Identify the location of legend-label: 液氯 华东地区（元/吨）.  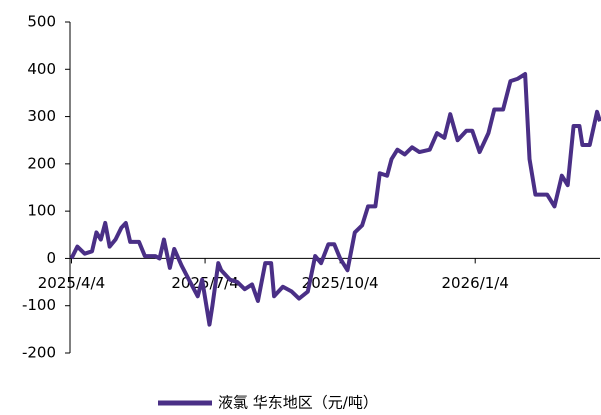
(298, 403).